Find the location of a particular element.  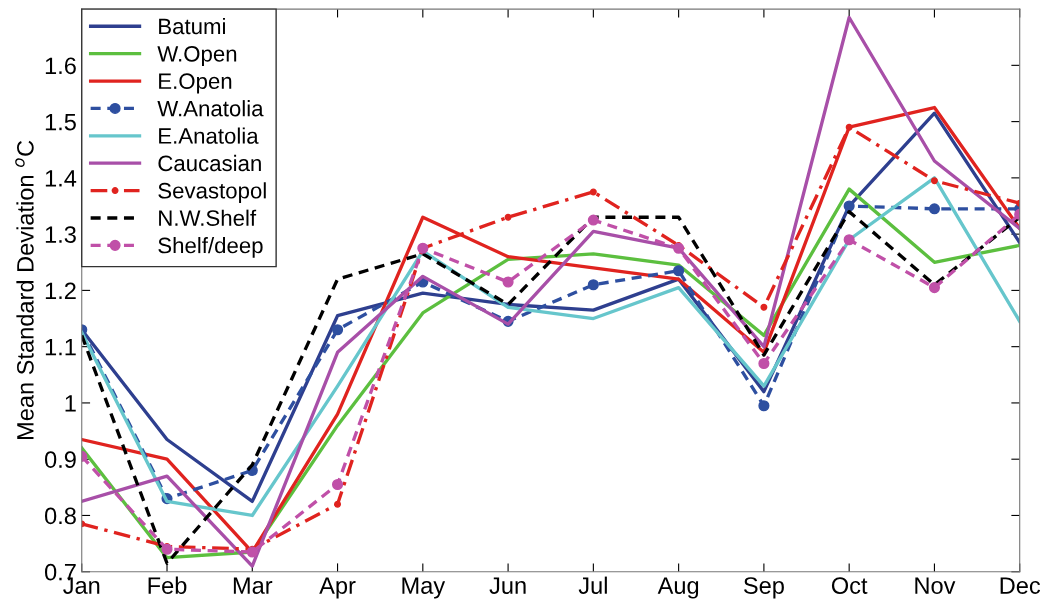

y-tick-label: 1.3 is located at coordinates (60, 234).